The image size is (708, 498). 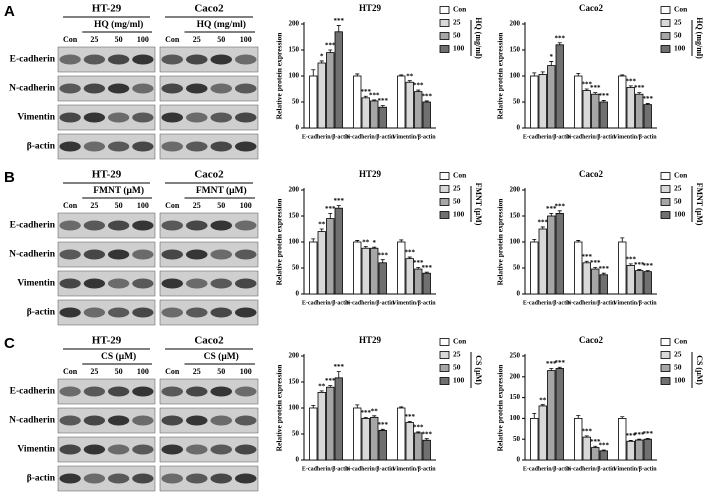 I want to click on treatment: CS (μM), so click(x=118, y=356).